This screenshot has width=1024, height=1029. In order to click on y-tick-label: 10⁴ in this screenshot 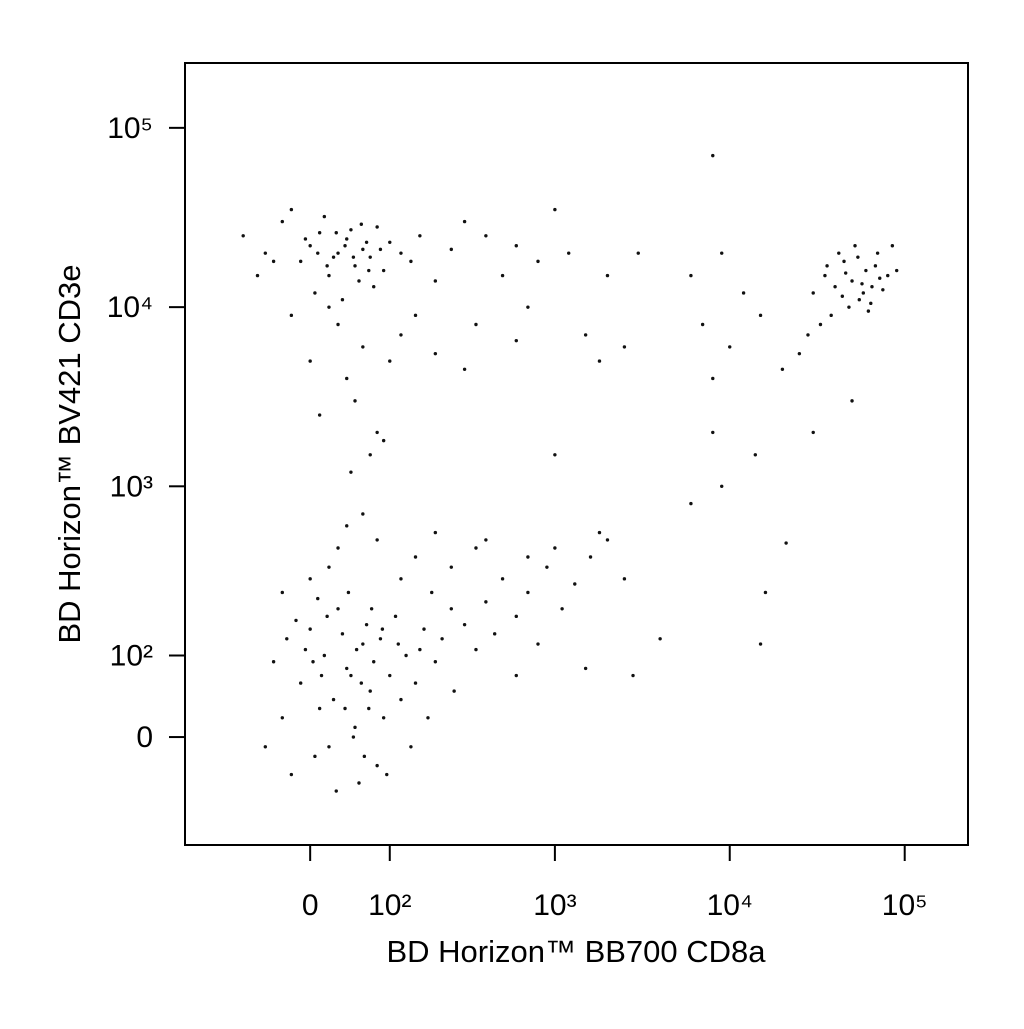, I will do `click(130, 307)`.